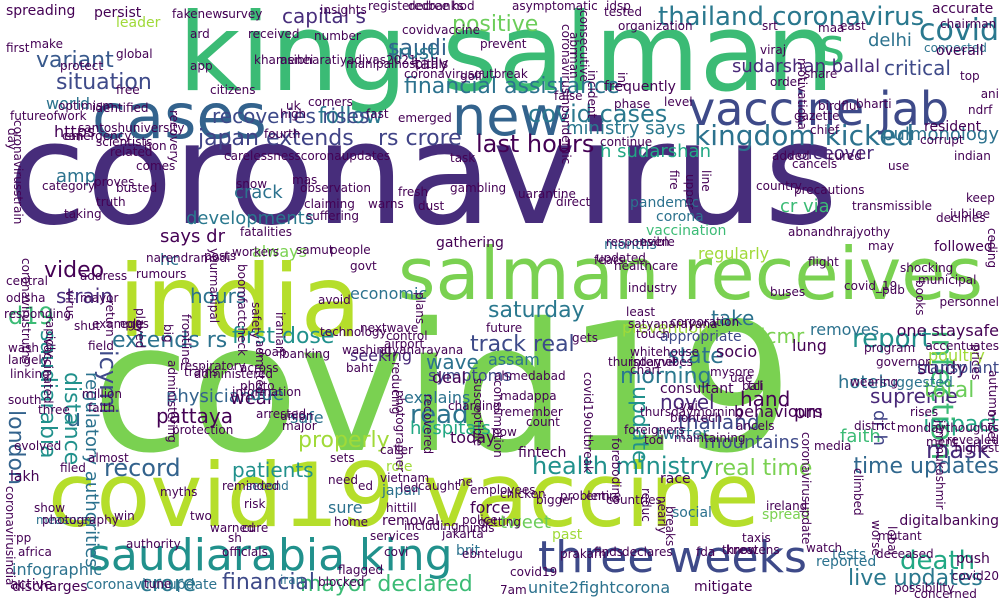 Image resolution: width=1000 pixels, height=600 pixels. I want to click on word-195: taxis, so click(756, 538).